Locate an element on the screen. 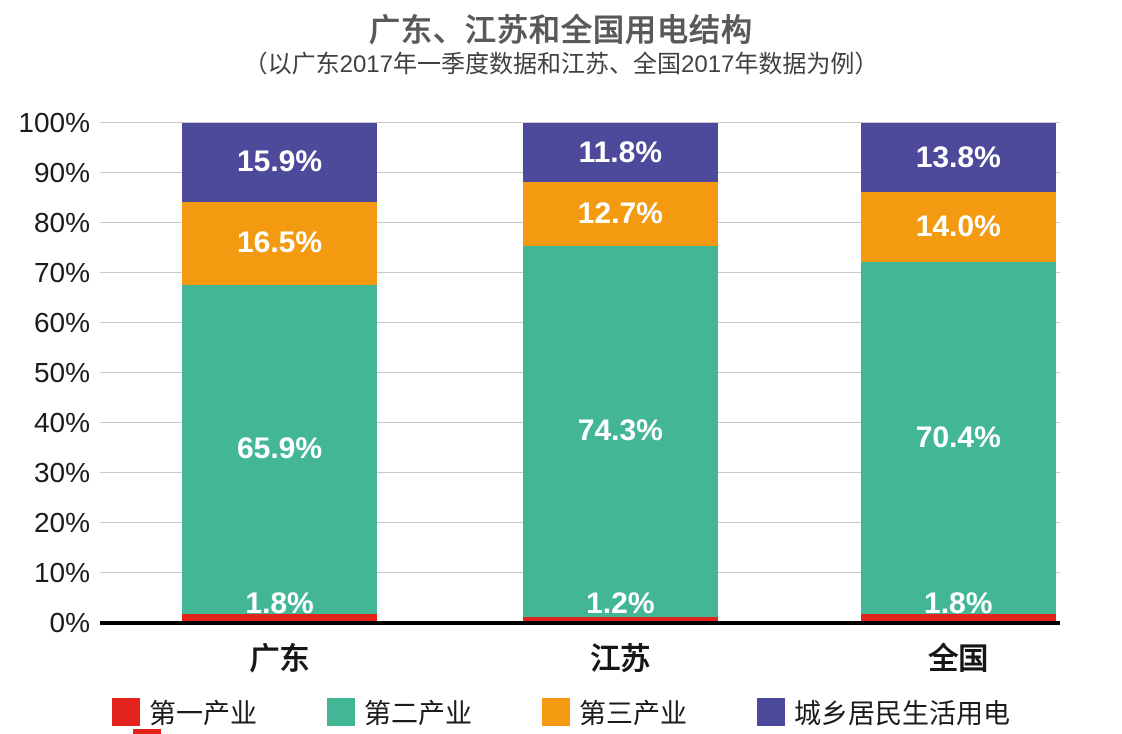  stacked-bar-3: 1.8% 70.4% 14.0% 13.8% is located at coordinates (958, 373).